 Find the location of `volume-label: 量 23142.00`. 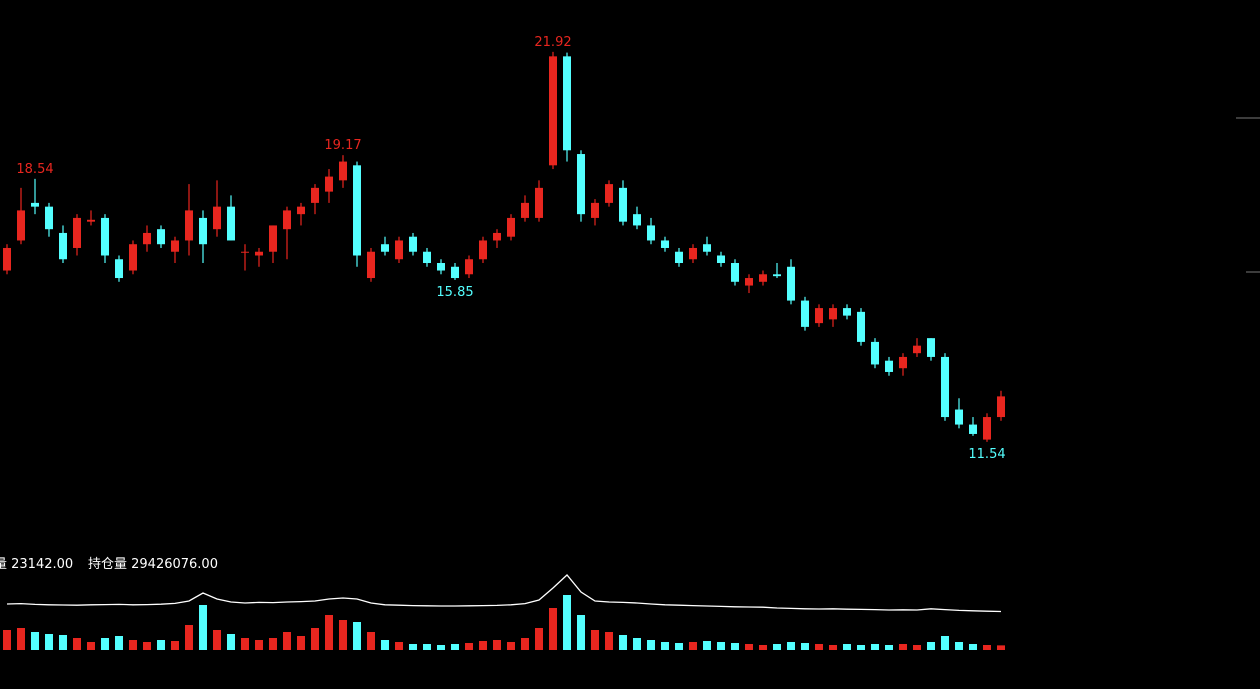

volume-label: 量 23142.00 is located at coordinates (36, 564).